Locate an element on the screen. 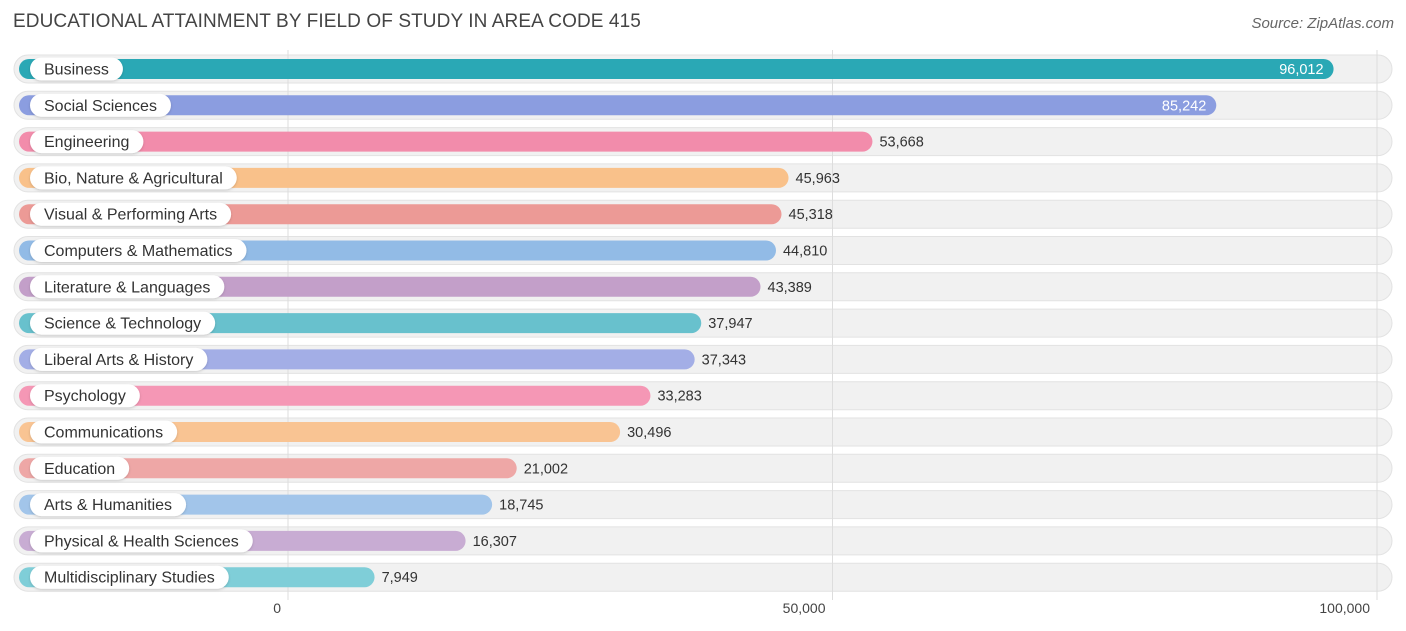  bar-group: Bio, Nature & Agricultural 45,963 is located at coordinates (429, 178).